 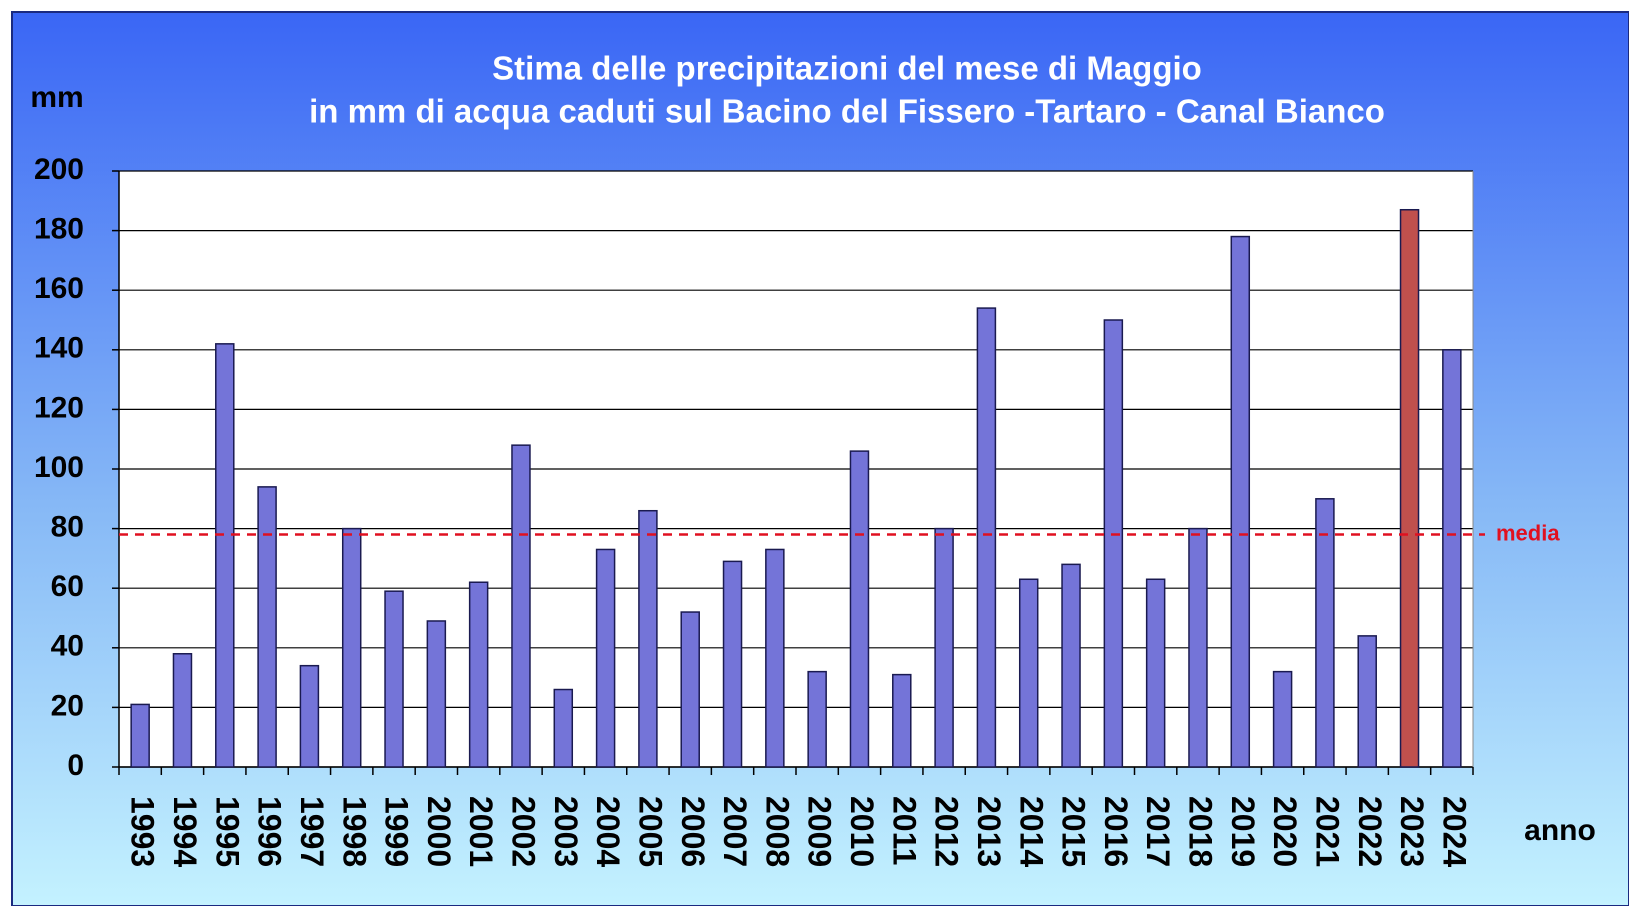 What do you see at coordinates (1285, 831) in the screenshot?
I see `x-tick-label: 2020` at bounding box center [1285, 831].